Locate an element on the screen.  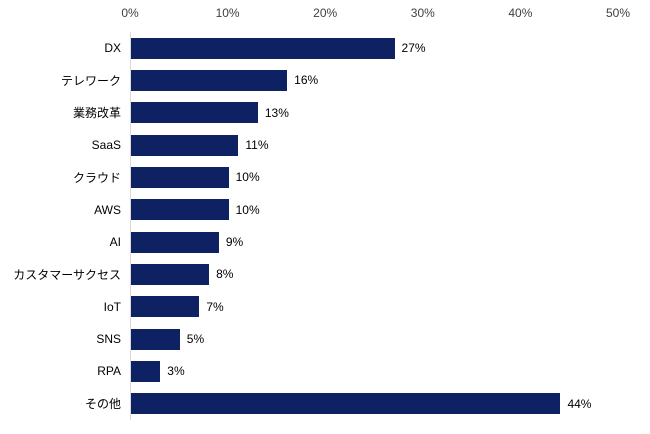
category-label: DX is located at coordinates (112, 48).